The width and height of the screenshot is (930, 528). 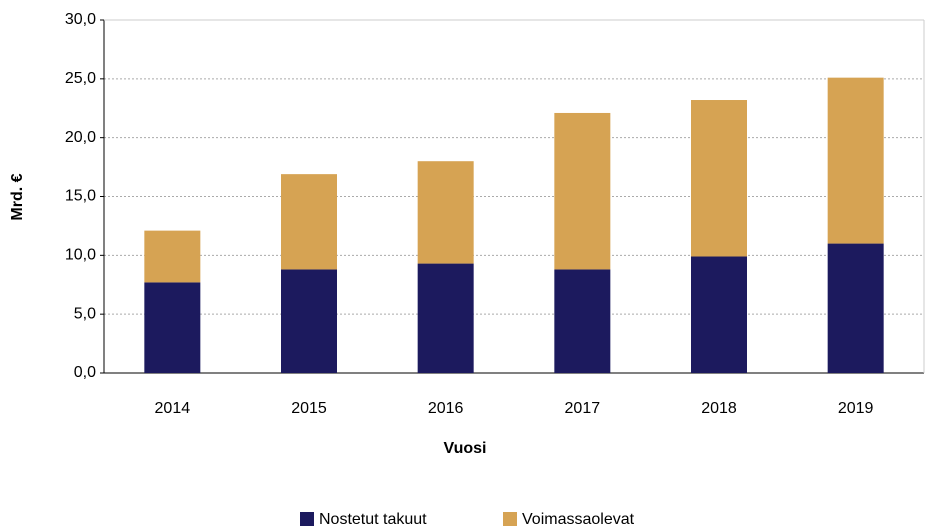 I want to click on y-axis-title: Mrd. €, so click(x=17, y=196).